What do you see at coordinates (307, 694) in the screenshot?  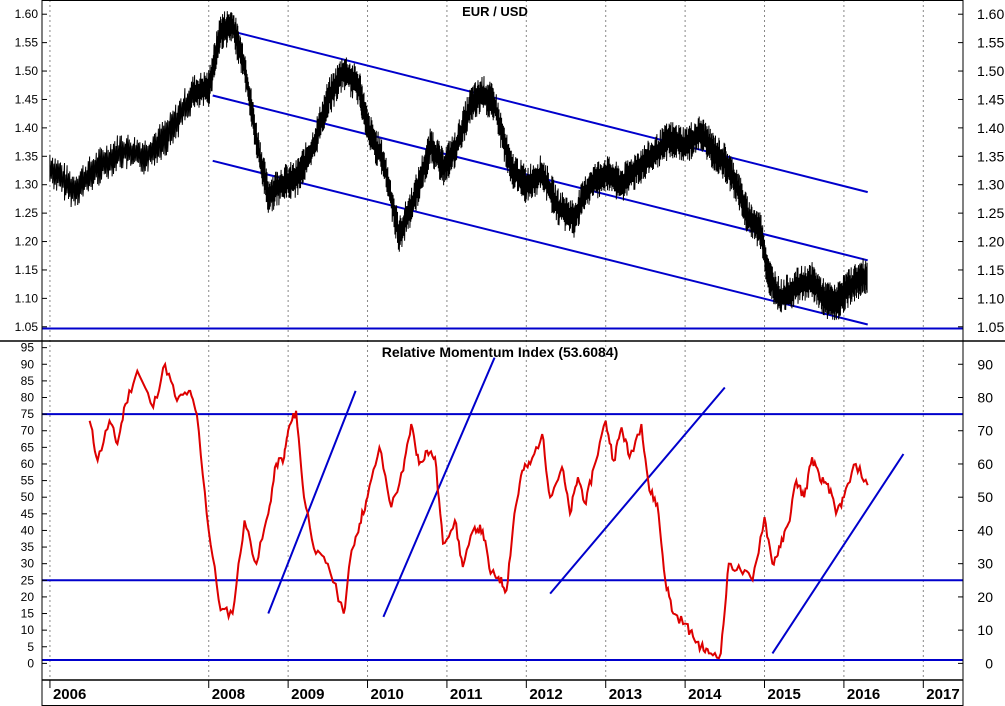 I see `year-tick-label: 2009` at bounding box center [307, 694].